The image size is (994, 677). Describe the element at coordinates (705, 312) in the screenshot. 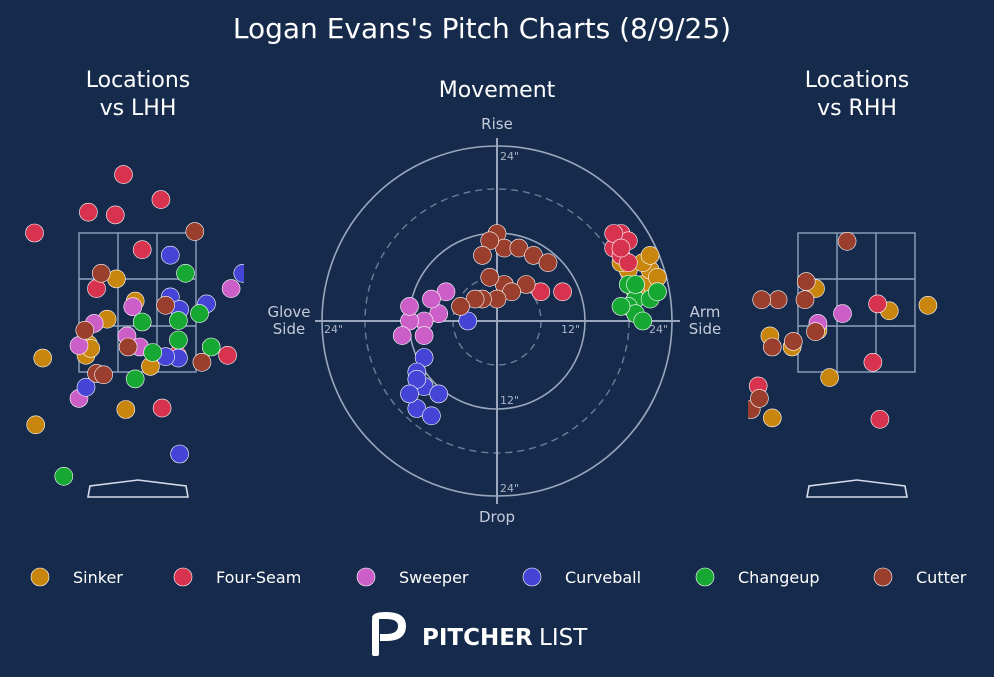

I see `movement-label-arm-line1: Arm` at that location.